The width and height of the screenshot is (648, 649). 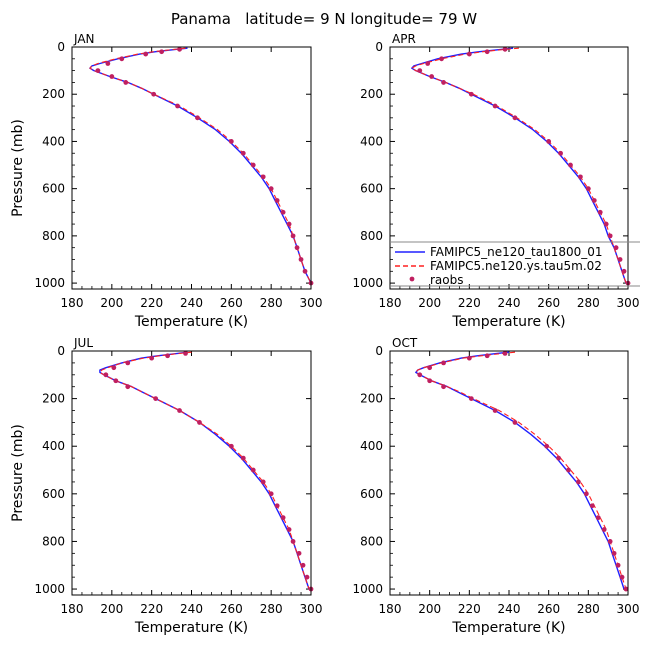 What do you see at coordinates (61, 351) in the screenshot?
I see `y-tick-label: 0` at bounding box center [61, 351].